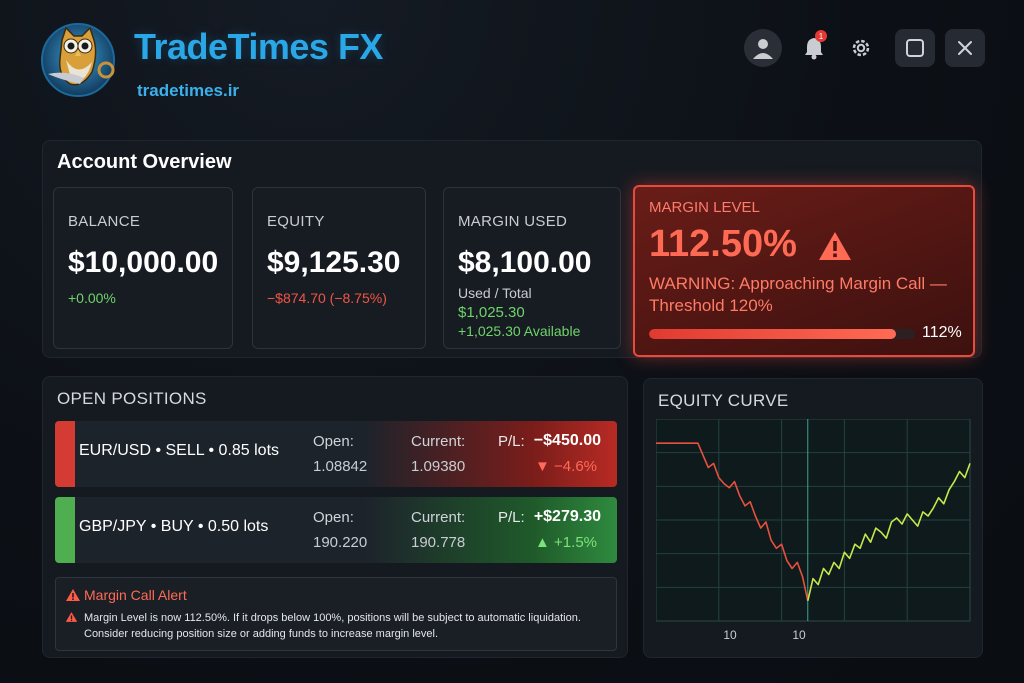  Describe the element at coordinates (566, 466) in the screenshot. I see `pl-percent: ▼ −4.6%` at that location.